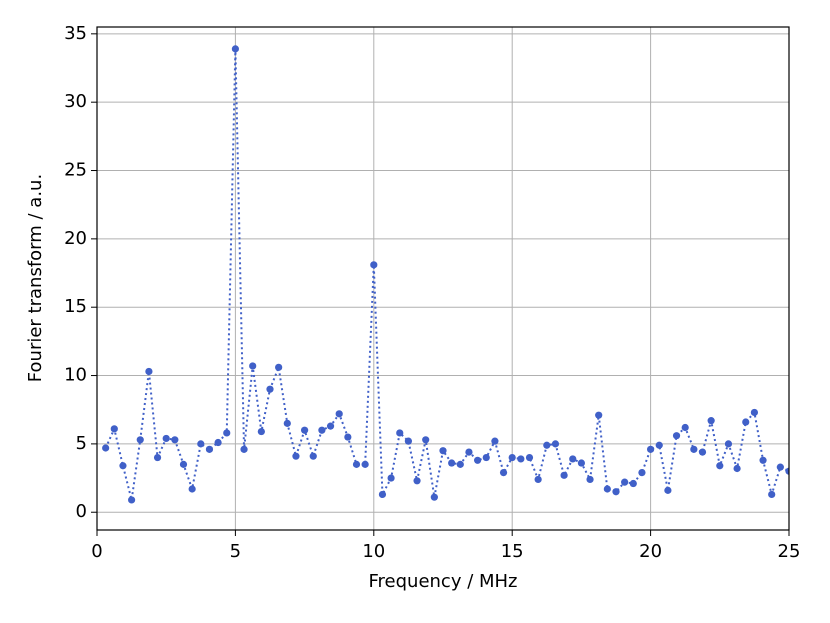 This screenshot has height=623, width=830. What do you see at coordinates (235, 551) in the screenshot?
I see `x-tick-label: 5` at bounding box center [235, 551].